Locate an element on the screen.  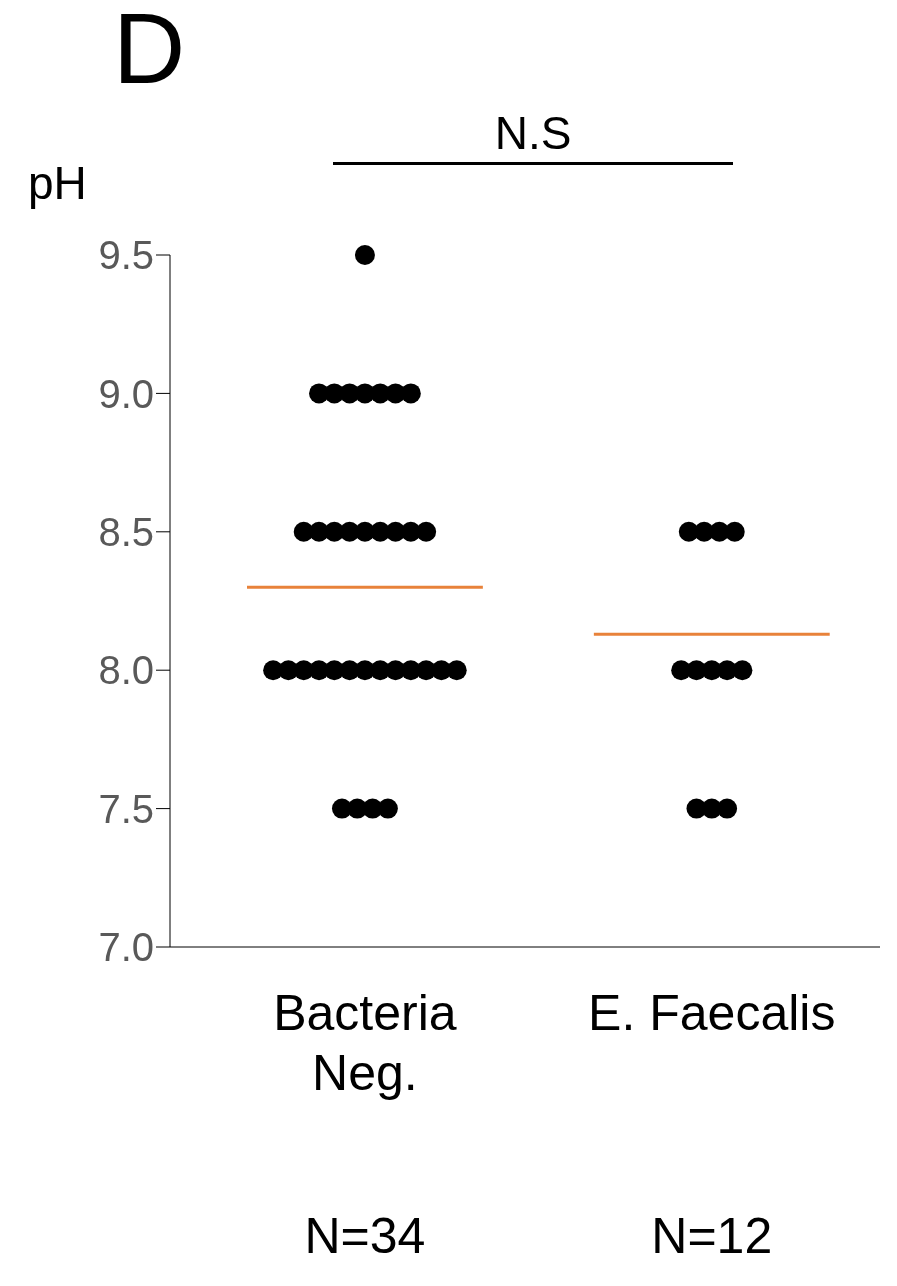
chart-title: D is located at coordinates (149, 52).